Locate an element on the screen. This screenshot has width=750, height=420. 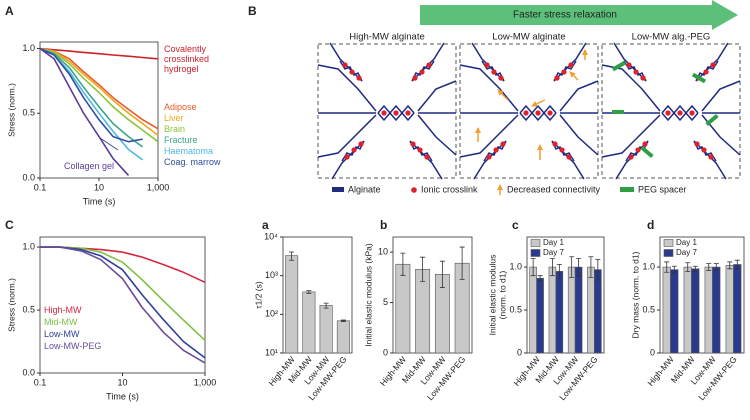
legend-label: Alginate is located at coordinates (364, 189).